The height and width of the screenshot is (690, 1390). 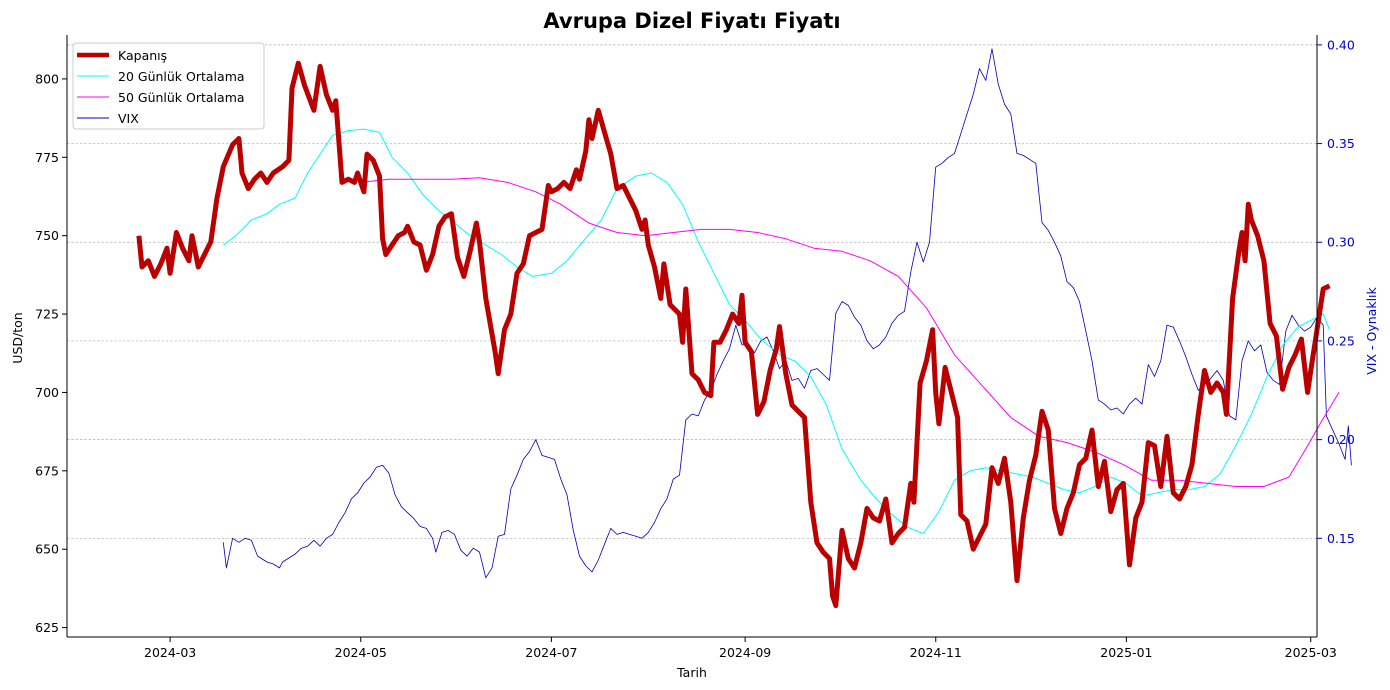 What do you see at coordinates (47, 549) in the screenshot?
I see `y-tick-label: 650` at bounding box center [47, 549].